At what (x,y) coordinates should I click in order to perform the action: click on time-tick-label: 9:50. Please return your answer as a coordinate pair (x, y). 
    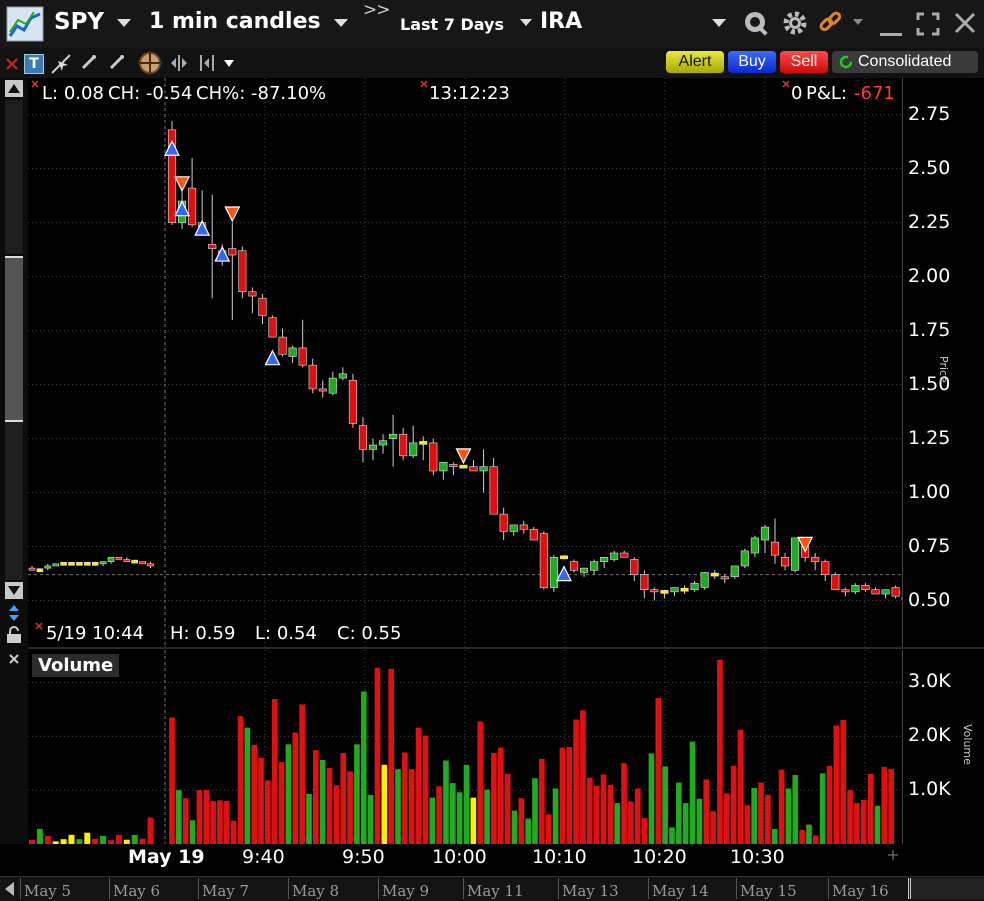
    Looking at the image, I should click on (363, 857).